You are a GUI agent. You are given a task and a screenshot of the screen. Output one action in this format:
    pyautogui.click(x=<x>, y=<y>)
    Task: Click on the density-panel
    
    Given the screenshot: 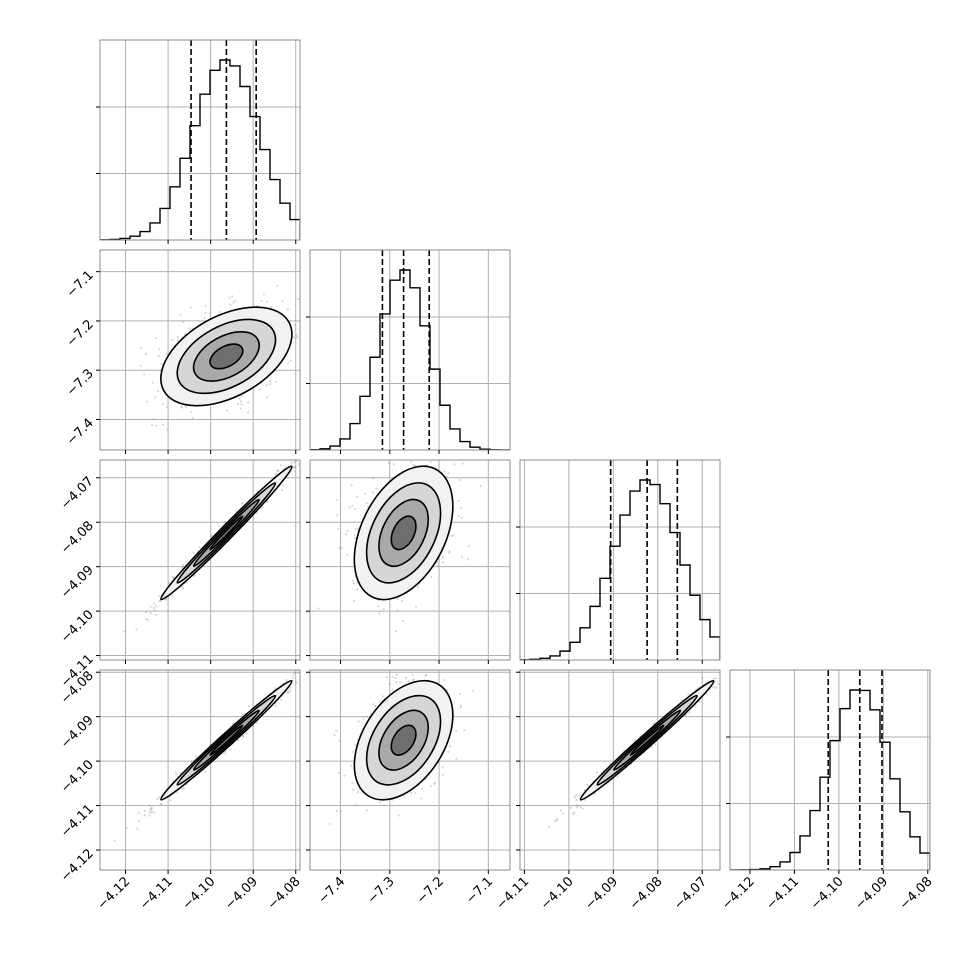 What is the action you would take?
    pyautogui.click(x=410, y=770)
    